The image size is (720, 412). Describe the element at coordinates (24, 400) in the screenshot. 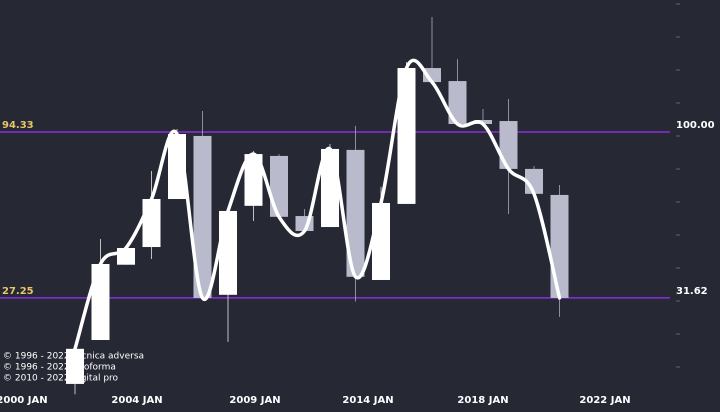

I see `x-tick-label: 2000 JAN` at that location.